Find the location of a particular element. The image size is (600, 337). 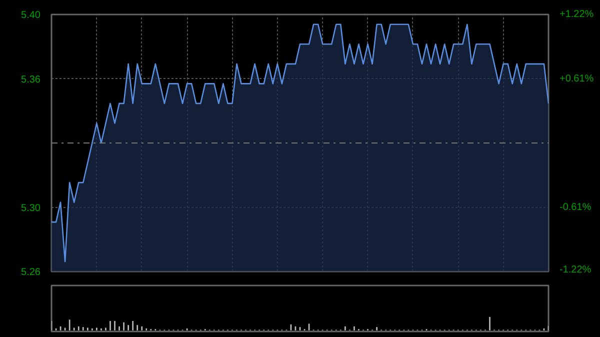

y2-tick-label: -0.61% is located at coordinates (576, 207).